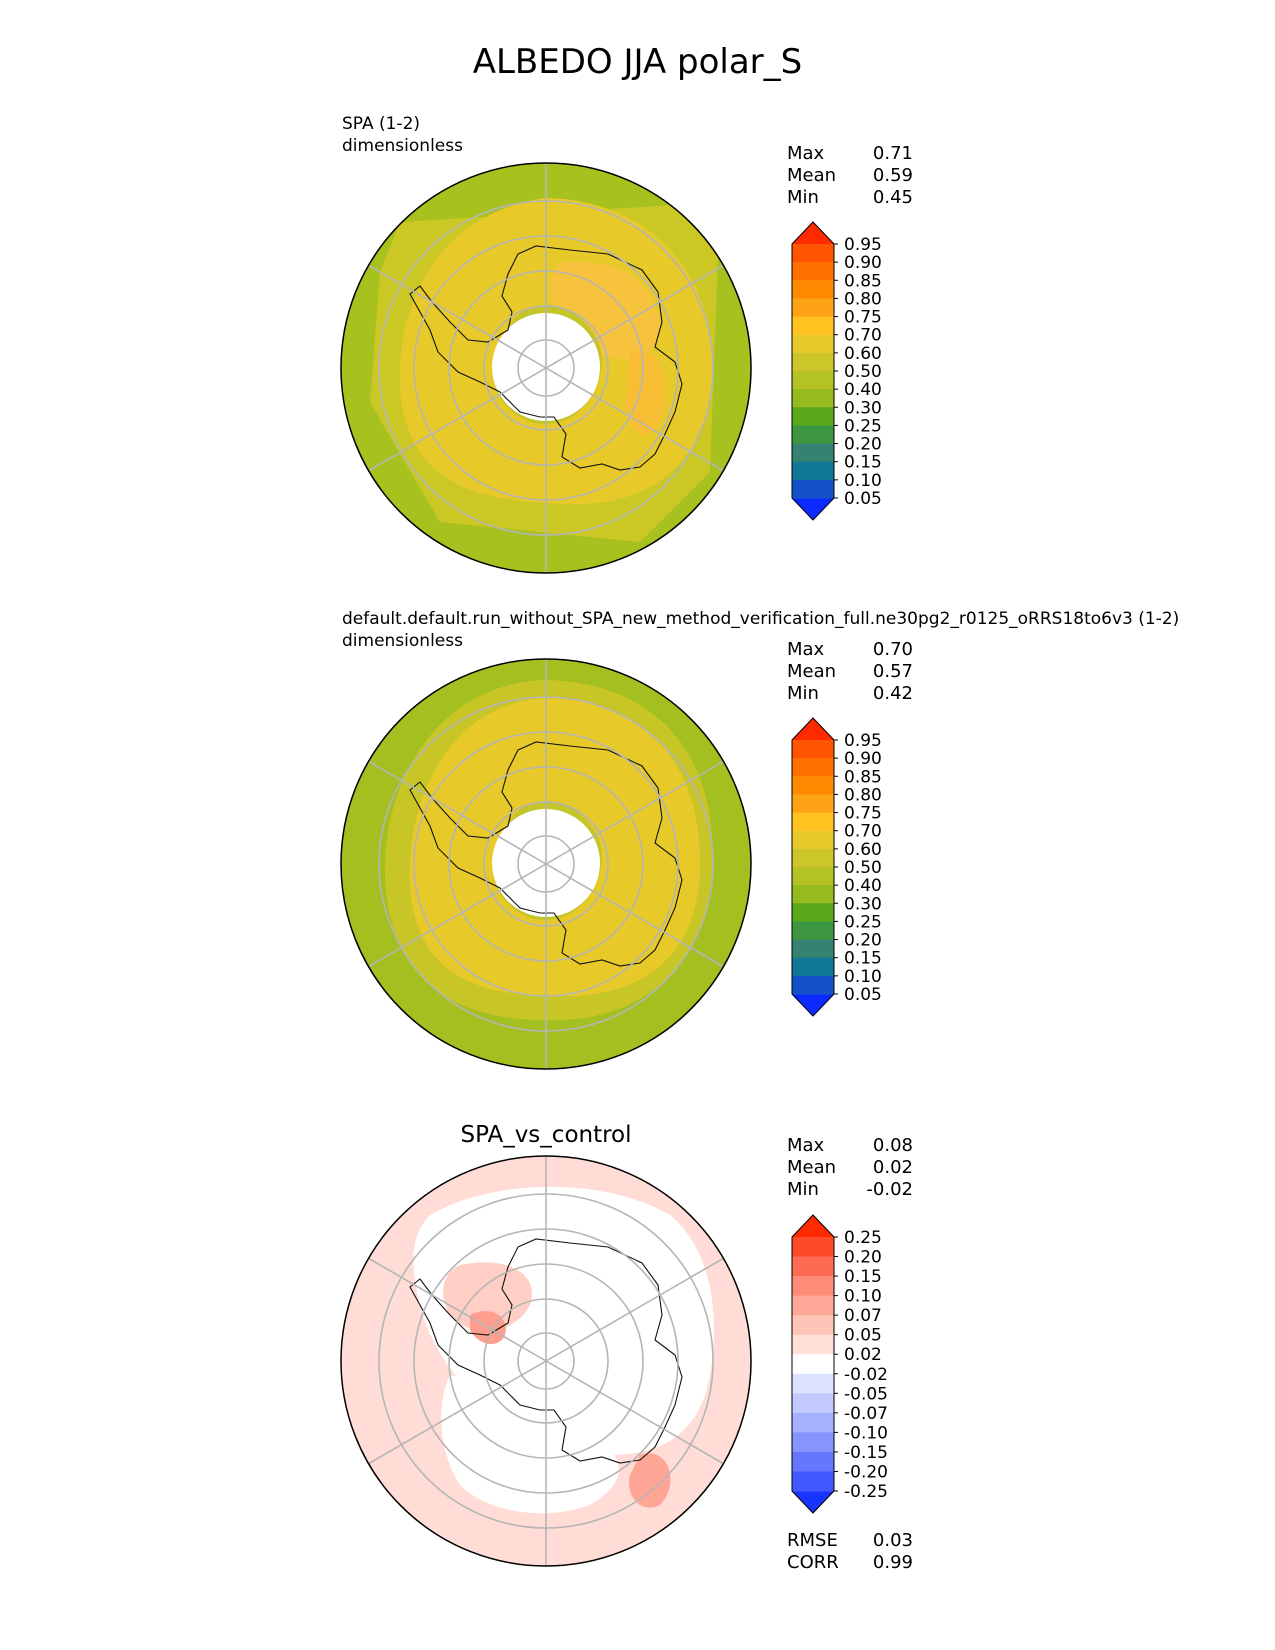  What do you see at coordinates (892, 693) in the screenshot?
I see `panel2-stat-value: 0.42` at bounding box center [892, 693].